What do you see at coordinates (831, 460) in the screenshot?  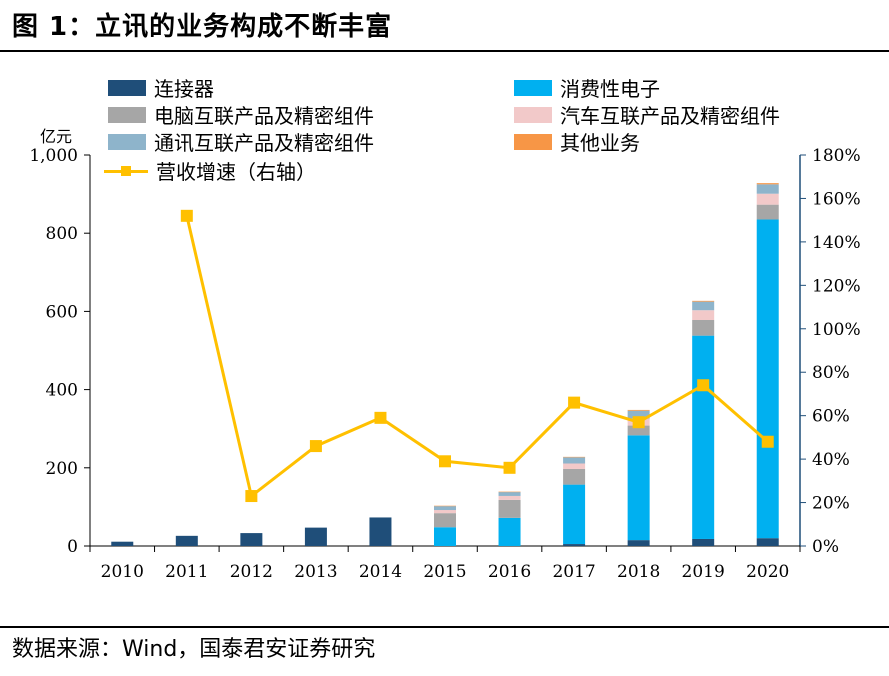 I see `y-right-tick-label: 40%` at bounding box center [831, 460].